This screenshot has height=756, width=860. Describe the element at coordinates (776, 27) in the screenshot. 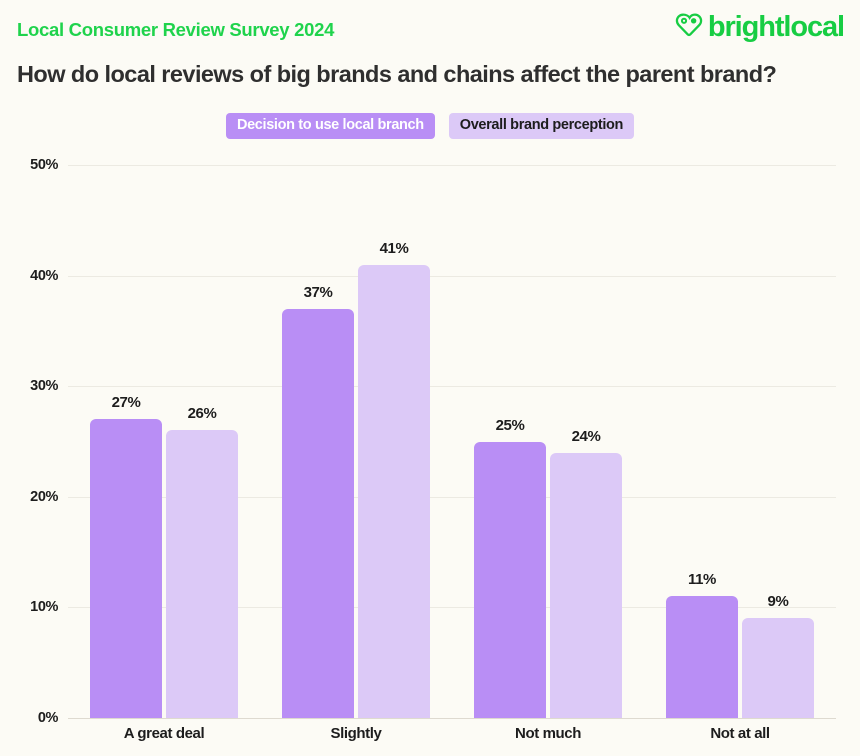

I see `logo-wordmark: brightlocal` at that location.